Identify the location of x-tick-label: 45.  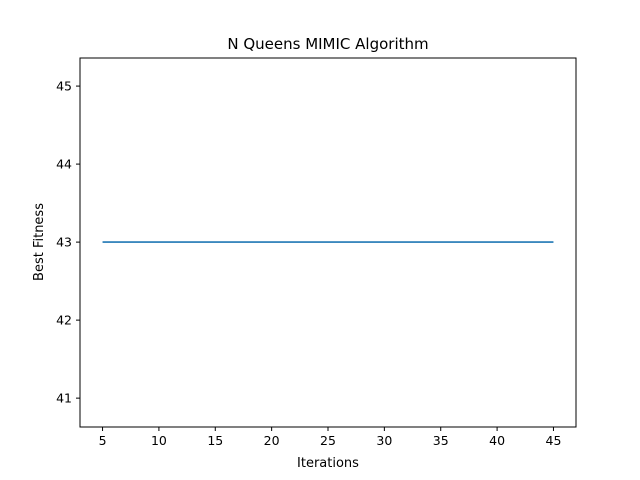
(554, 440).